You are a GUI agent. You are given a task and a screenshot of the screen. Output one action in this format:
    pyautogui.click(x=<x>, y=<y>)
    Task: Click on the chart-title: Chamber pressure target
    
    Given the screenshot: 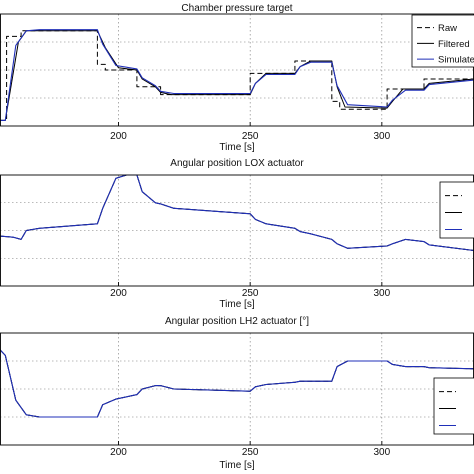 What is the action you would take?
    pyautogui.click(x=236, y=8)
    